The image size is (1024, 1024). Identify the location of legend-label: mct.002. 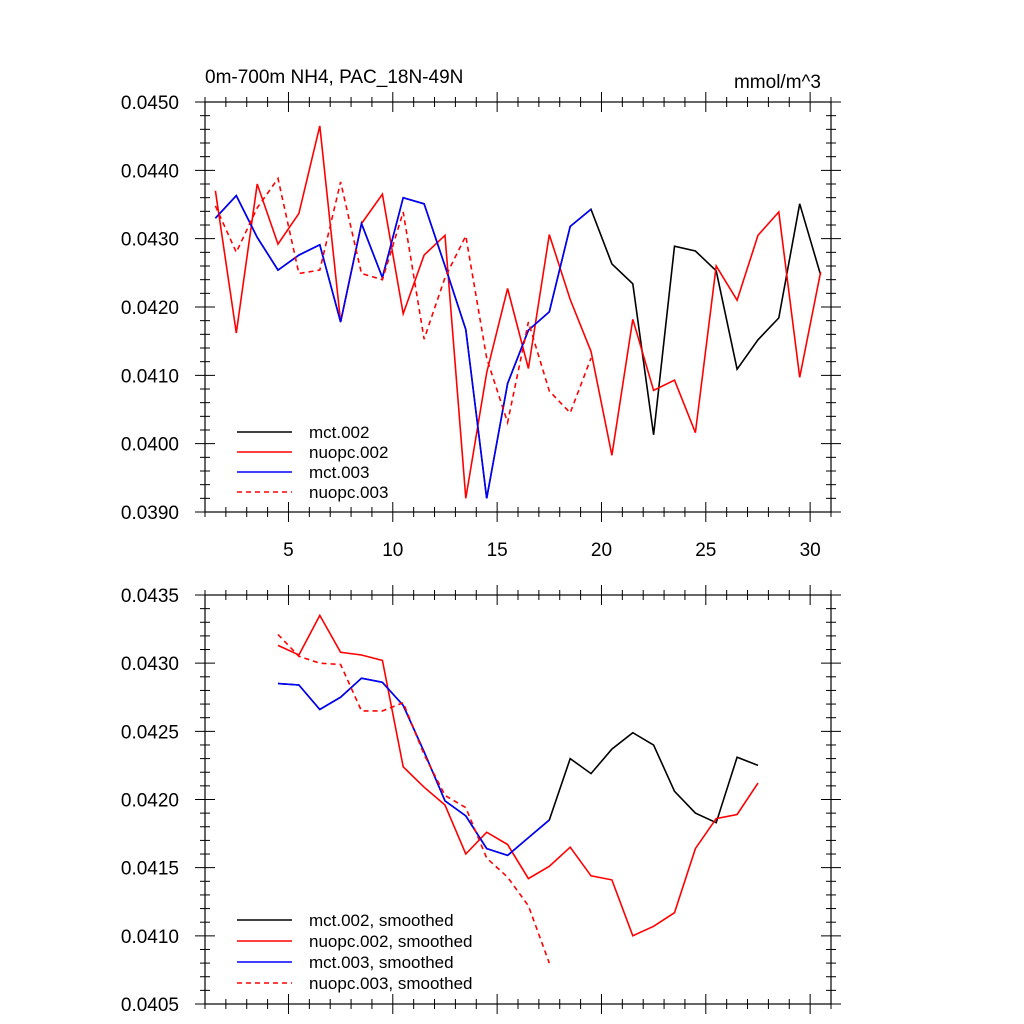
(339, 432).